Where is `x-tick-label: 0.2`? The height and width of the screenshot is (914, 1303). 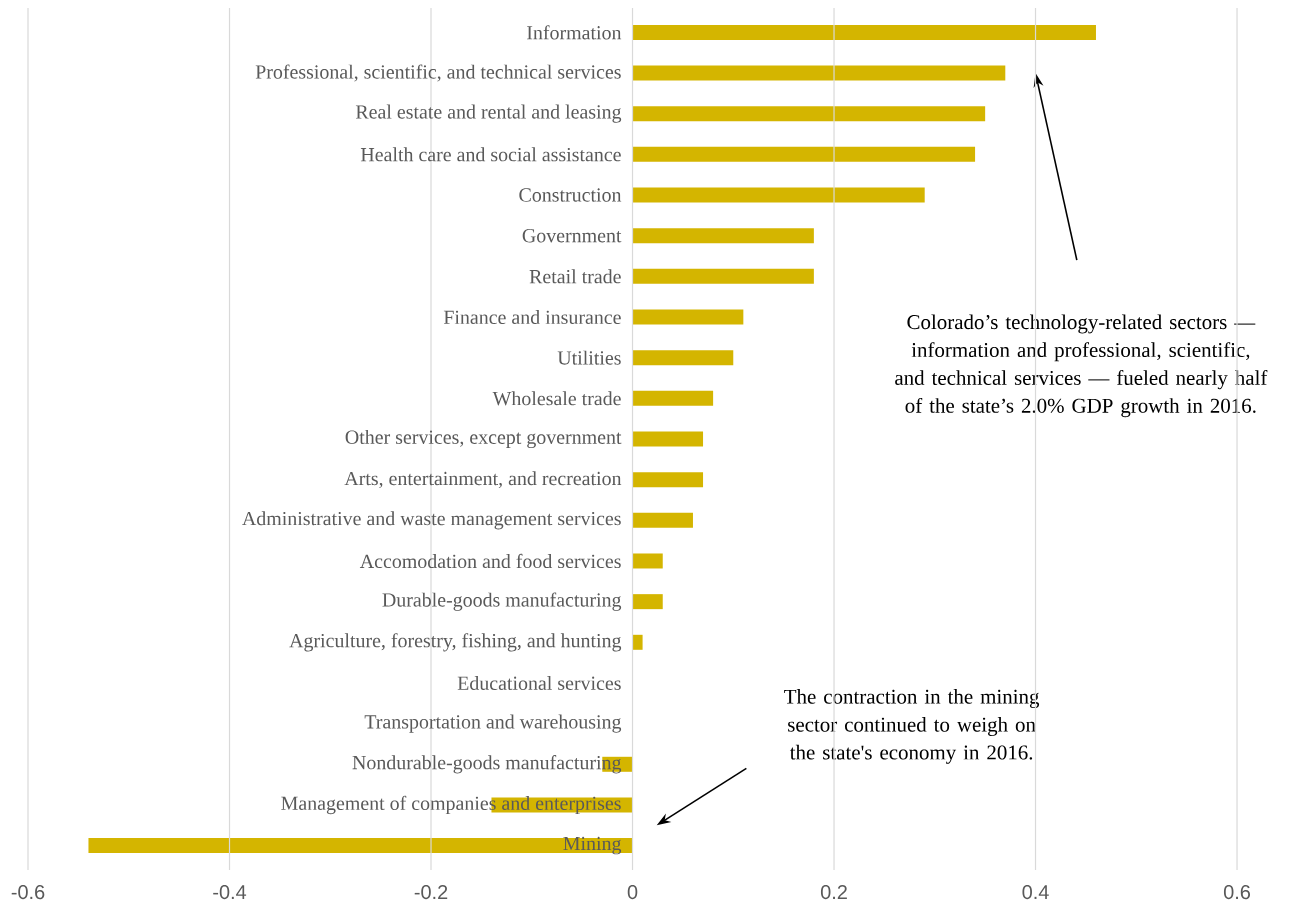 x-tick-label: 0.2 is located at coordinates (833, 892).